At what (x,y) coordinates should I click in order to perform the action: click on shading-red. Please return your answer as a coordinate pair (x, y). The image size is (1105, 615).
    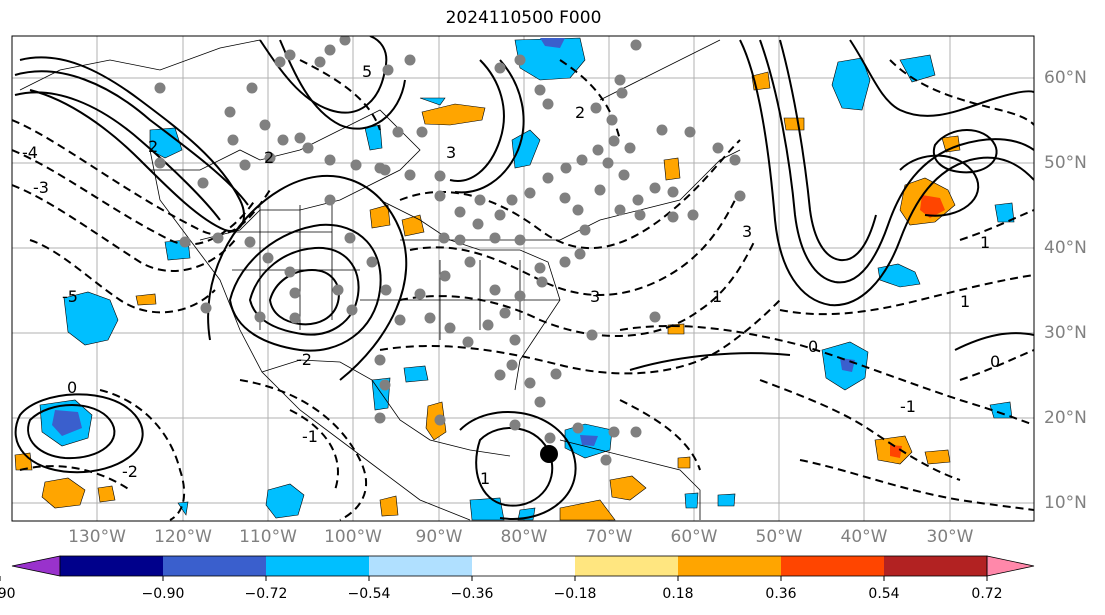
    Looking at the image, I should click on (896, 451).